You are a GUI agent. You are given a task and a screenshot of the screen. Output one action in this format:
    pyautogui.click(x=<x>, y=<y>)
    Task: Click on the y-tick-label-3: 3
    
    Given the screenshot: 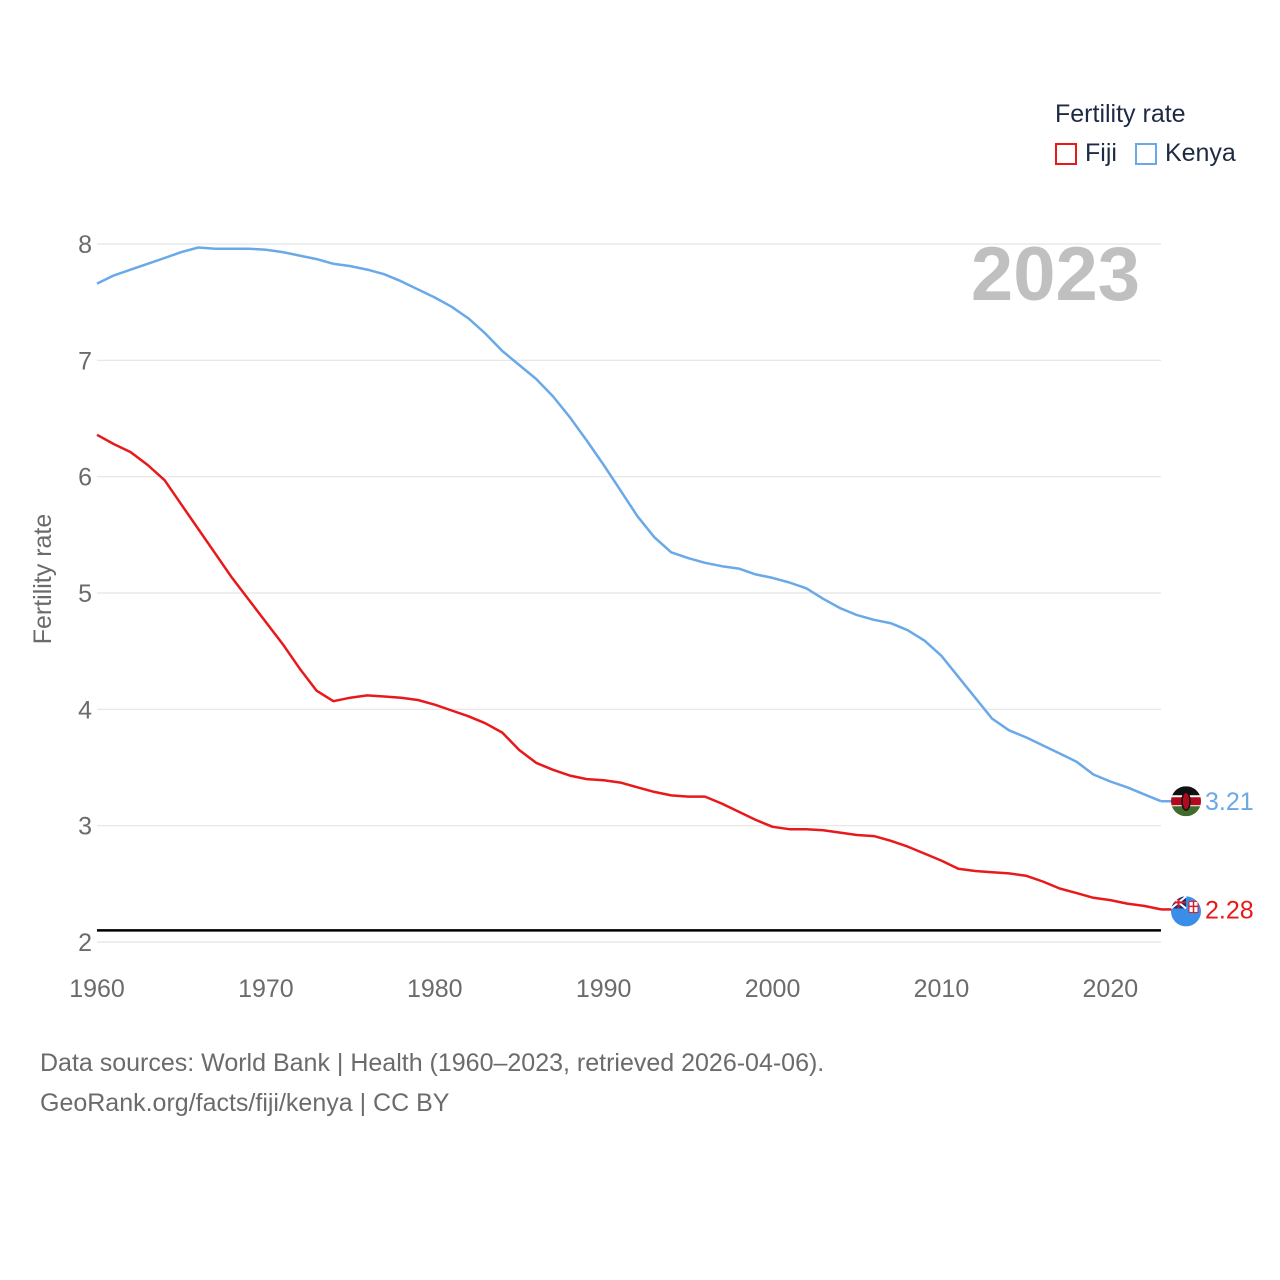 What is the action you would take?
    pyautogui.click(x=85, y=827)
    